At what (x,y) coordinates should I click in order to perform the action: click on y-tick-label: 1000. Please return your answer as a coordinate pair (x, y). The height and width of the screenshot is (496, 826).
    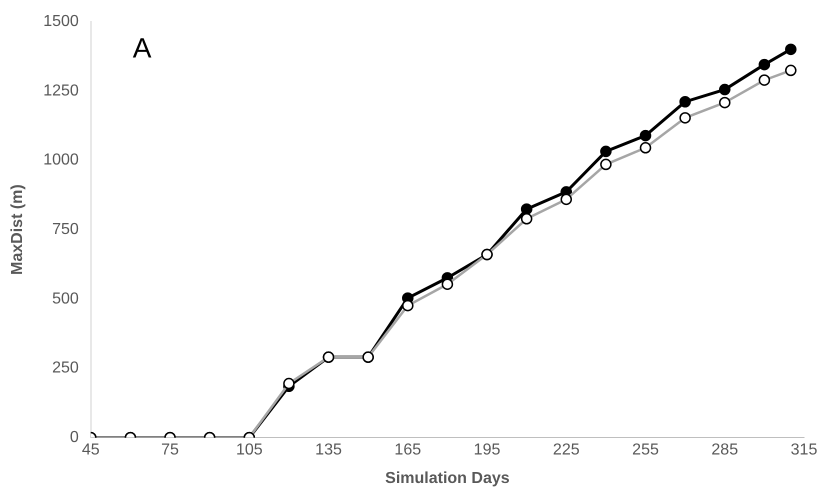
    Looking at the image, I should click on (61, 160).